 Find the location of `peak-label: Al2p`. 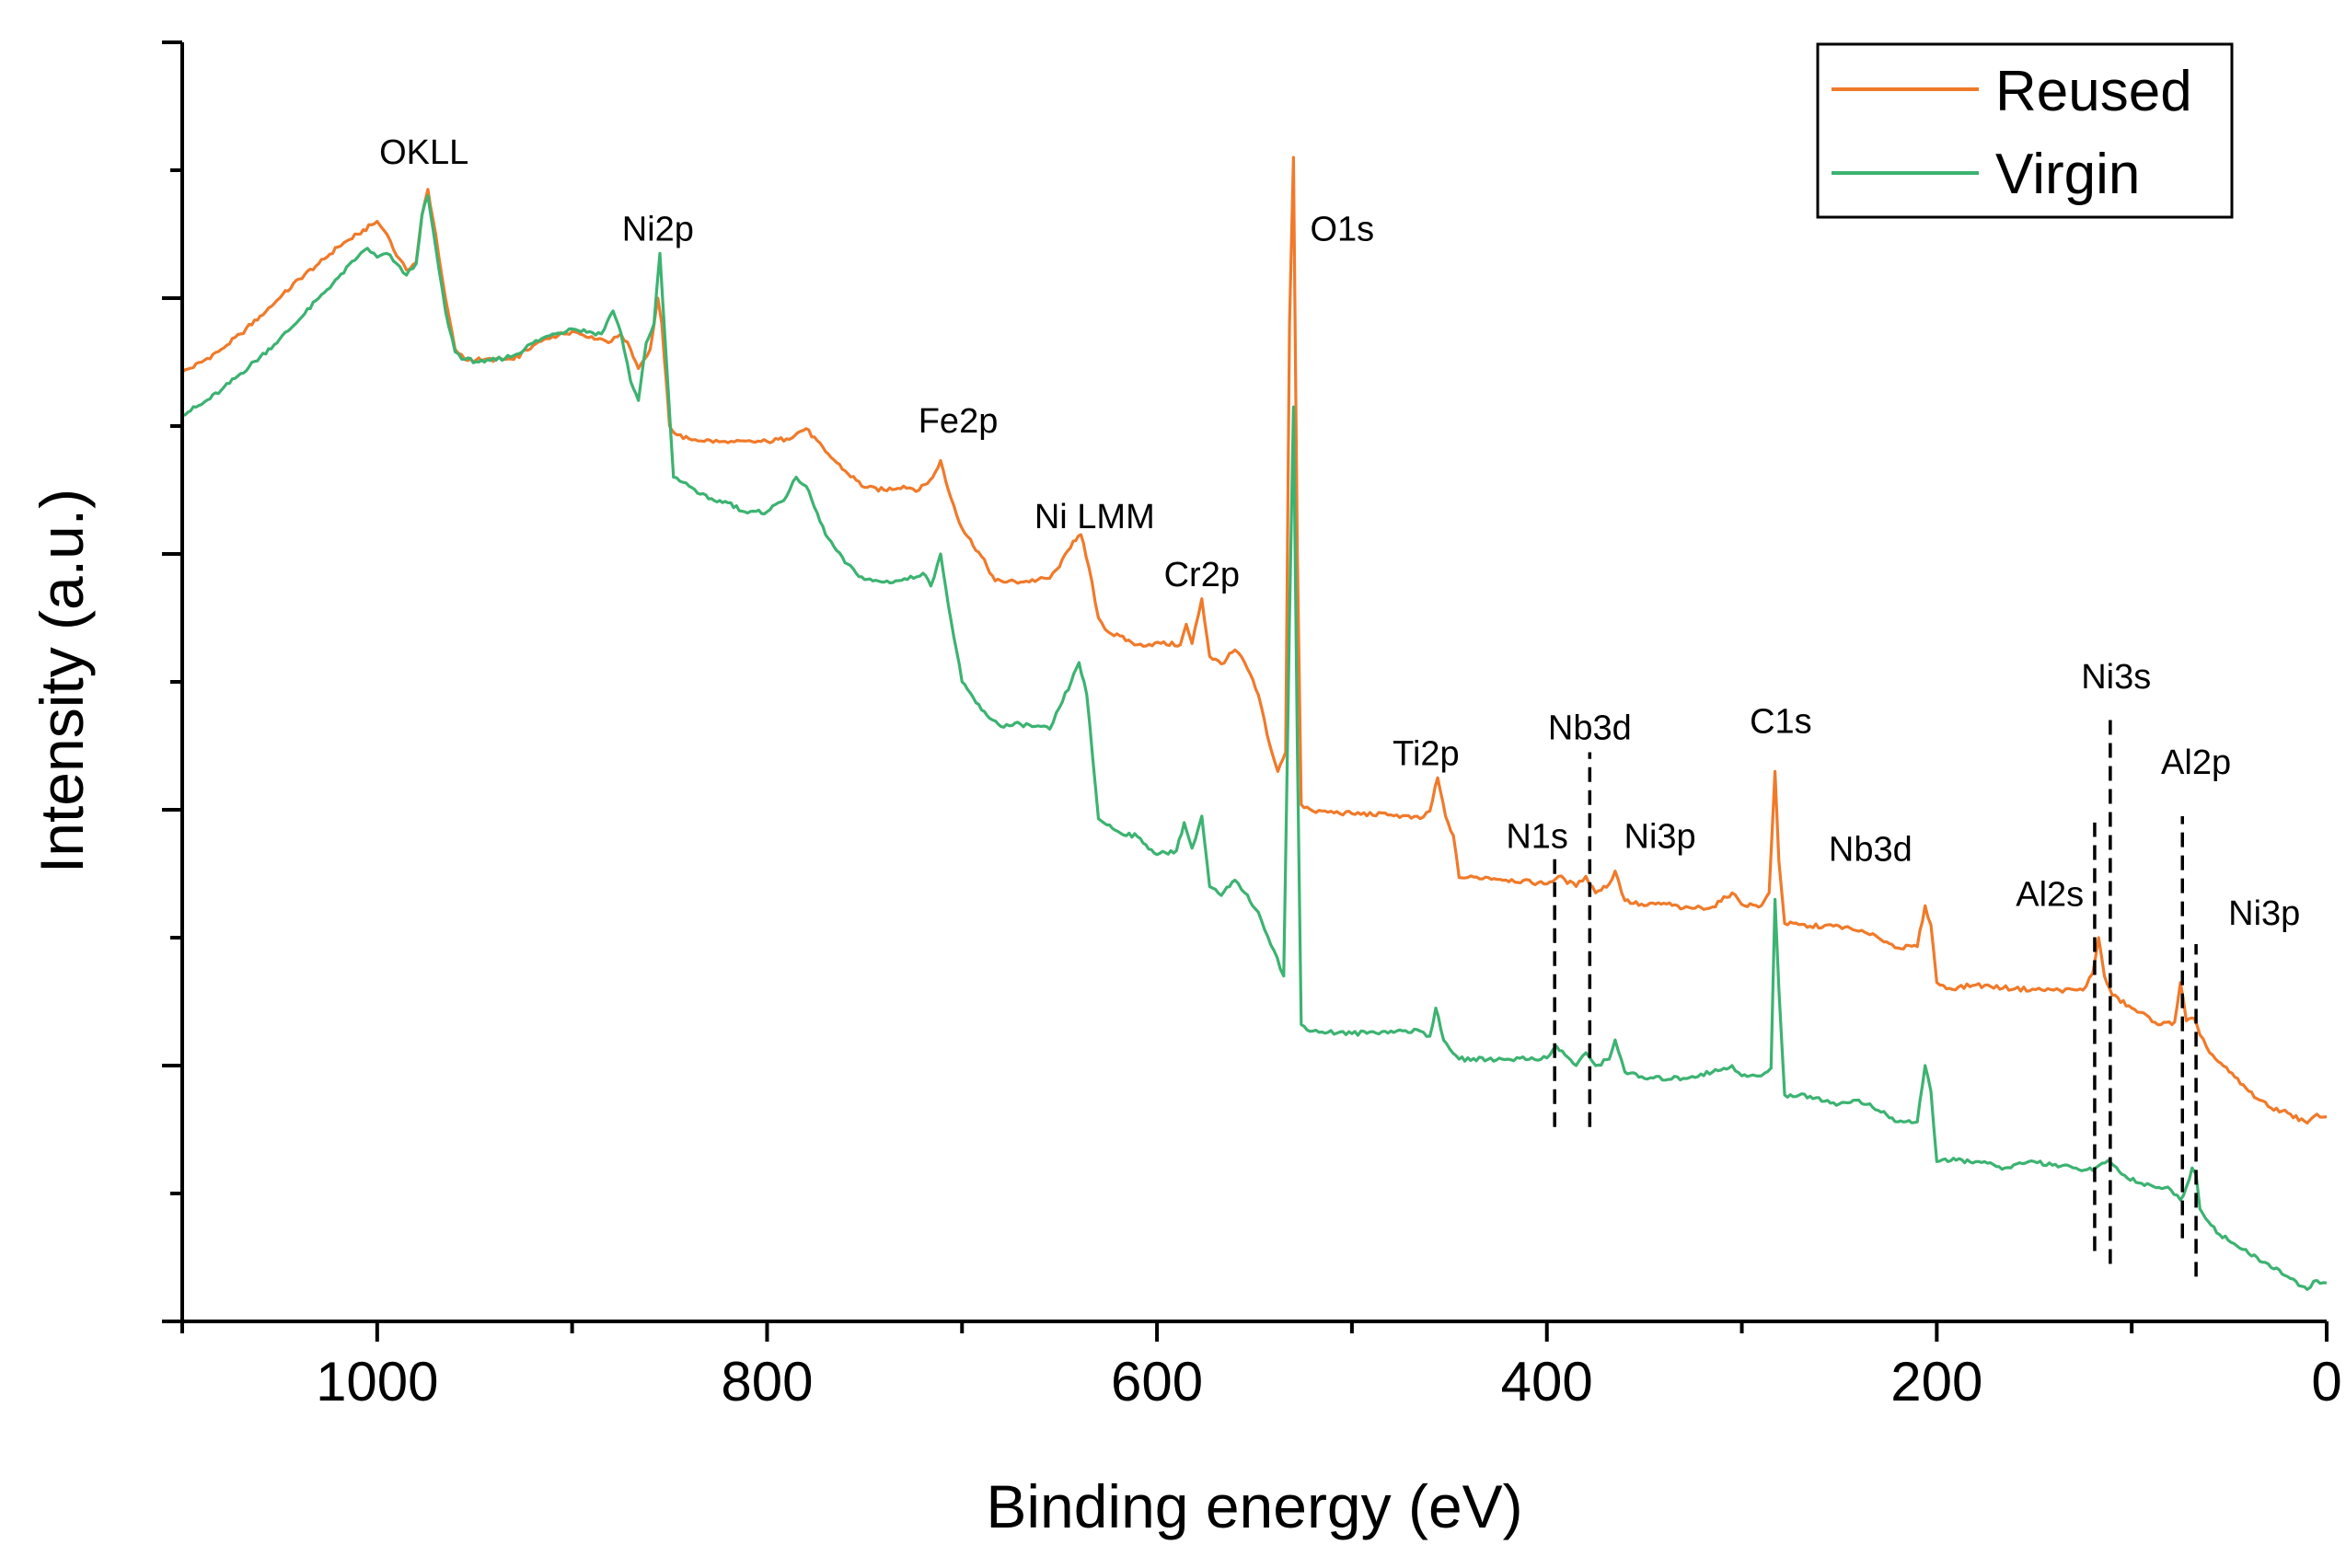

peak-label: Al2p is located at coordinates (2196, 763).